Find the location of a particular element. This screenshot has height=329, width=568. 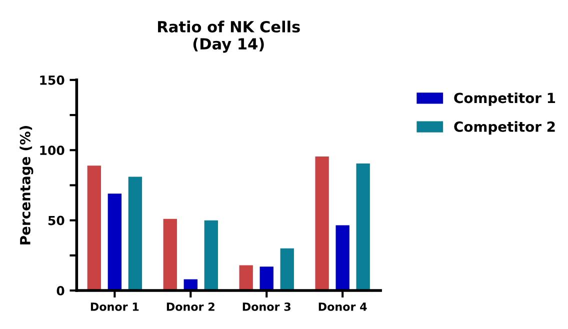

x-tick-label: Donor 4 is located at coordinates (342, 306).